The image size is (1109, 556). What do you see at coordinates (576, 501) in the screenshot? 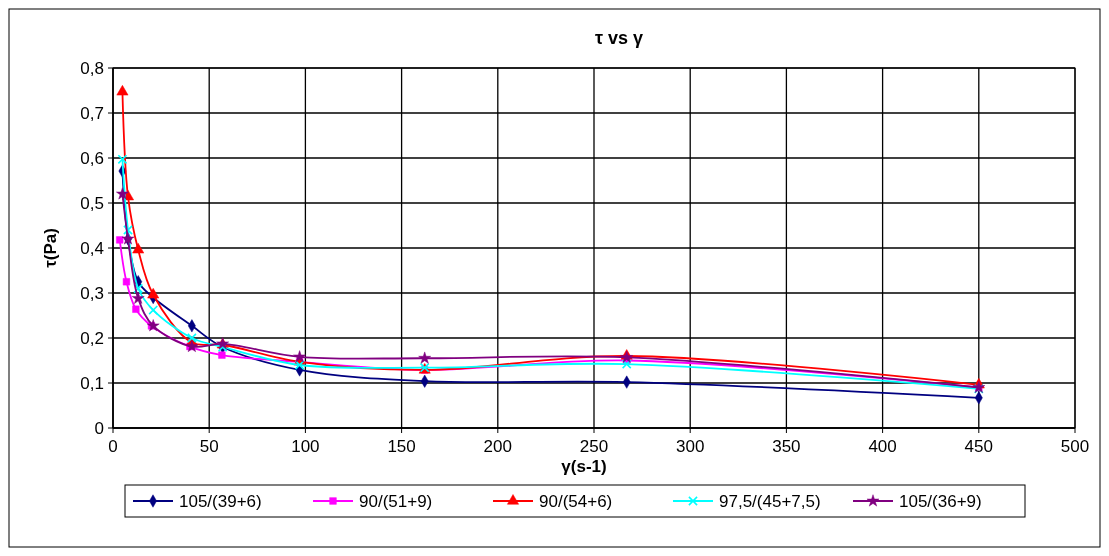
I see `legend-label: 90/(54+6)` at bounding box center [576, 501].